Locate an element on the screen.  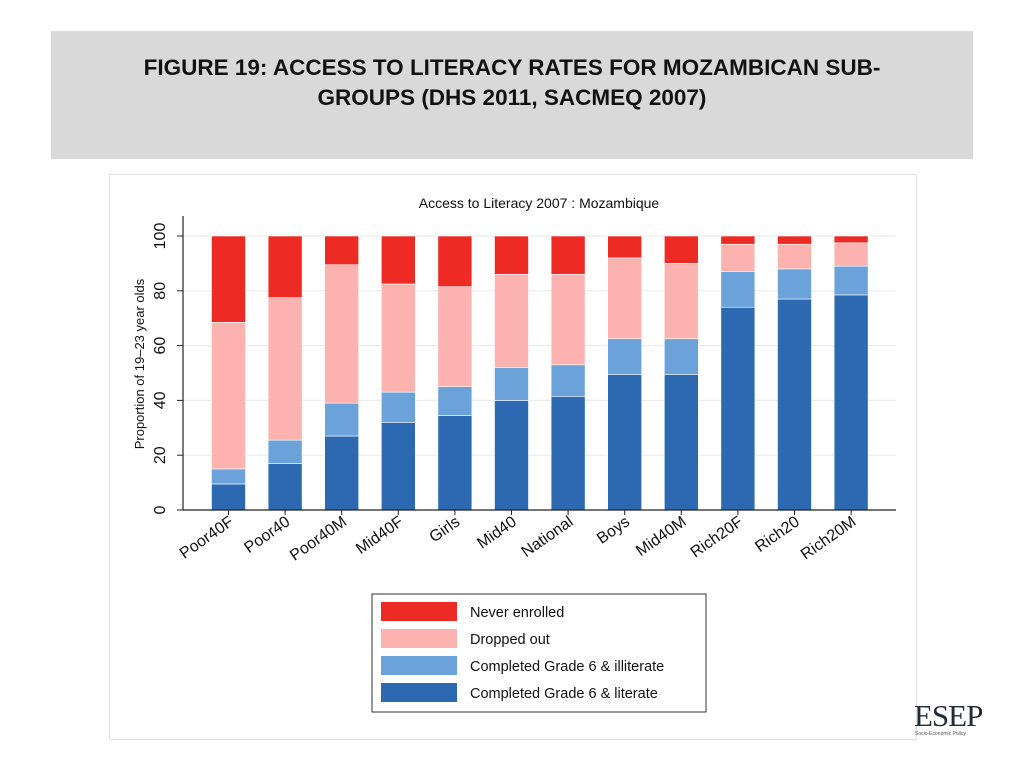
x-tick-label: Poor40M is located at coordinates (318, 538).